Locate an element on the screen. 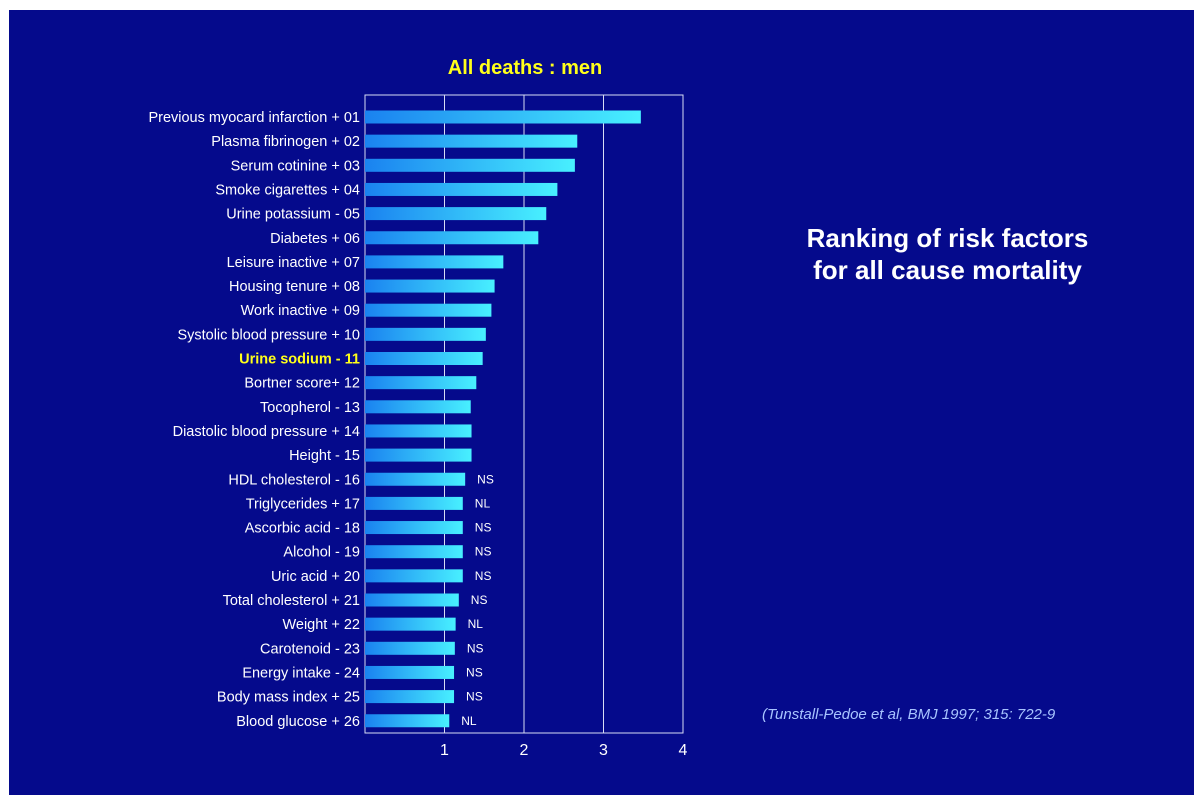 The height and width of the screenshot is (805, 1197). category-label-10: Systolic blood pressure + 10 is located at coordinates (268, 335).